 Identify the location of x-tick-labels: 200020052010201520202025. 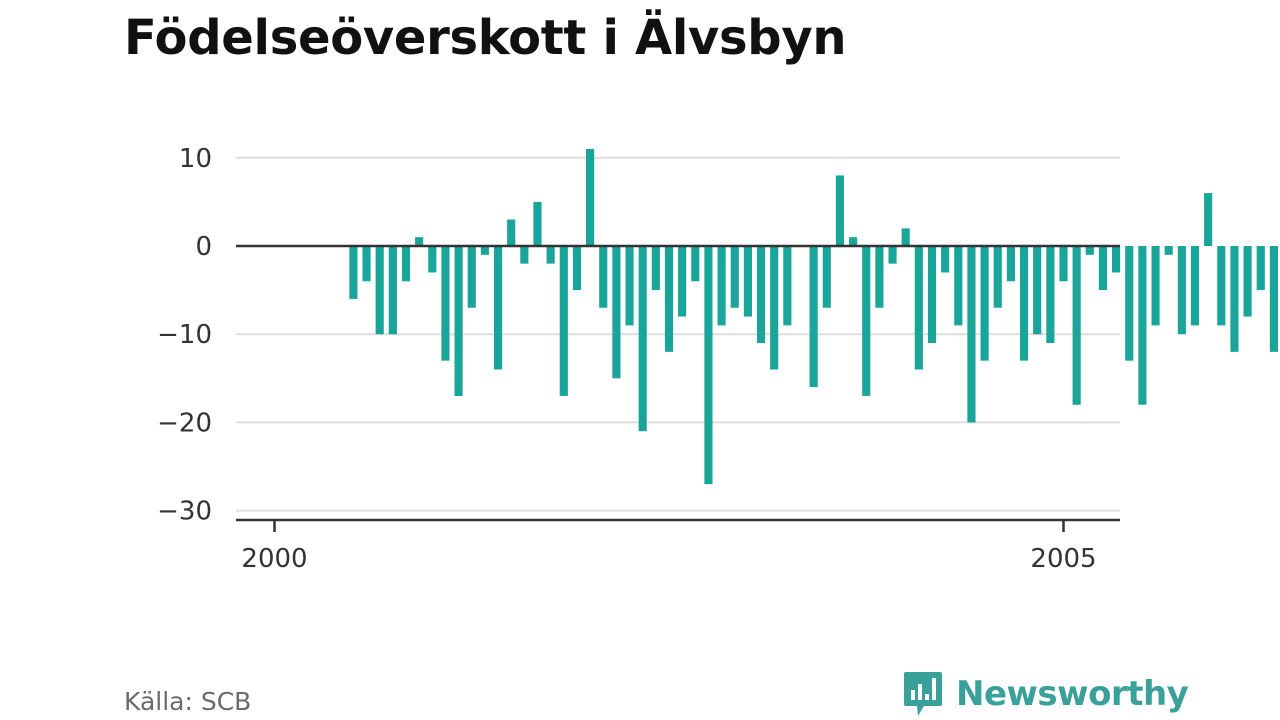
(668, 559).